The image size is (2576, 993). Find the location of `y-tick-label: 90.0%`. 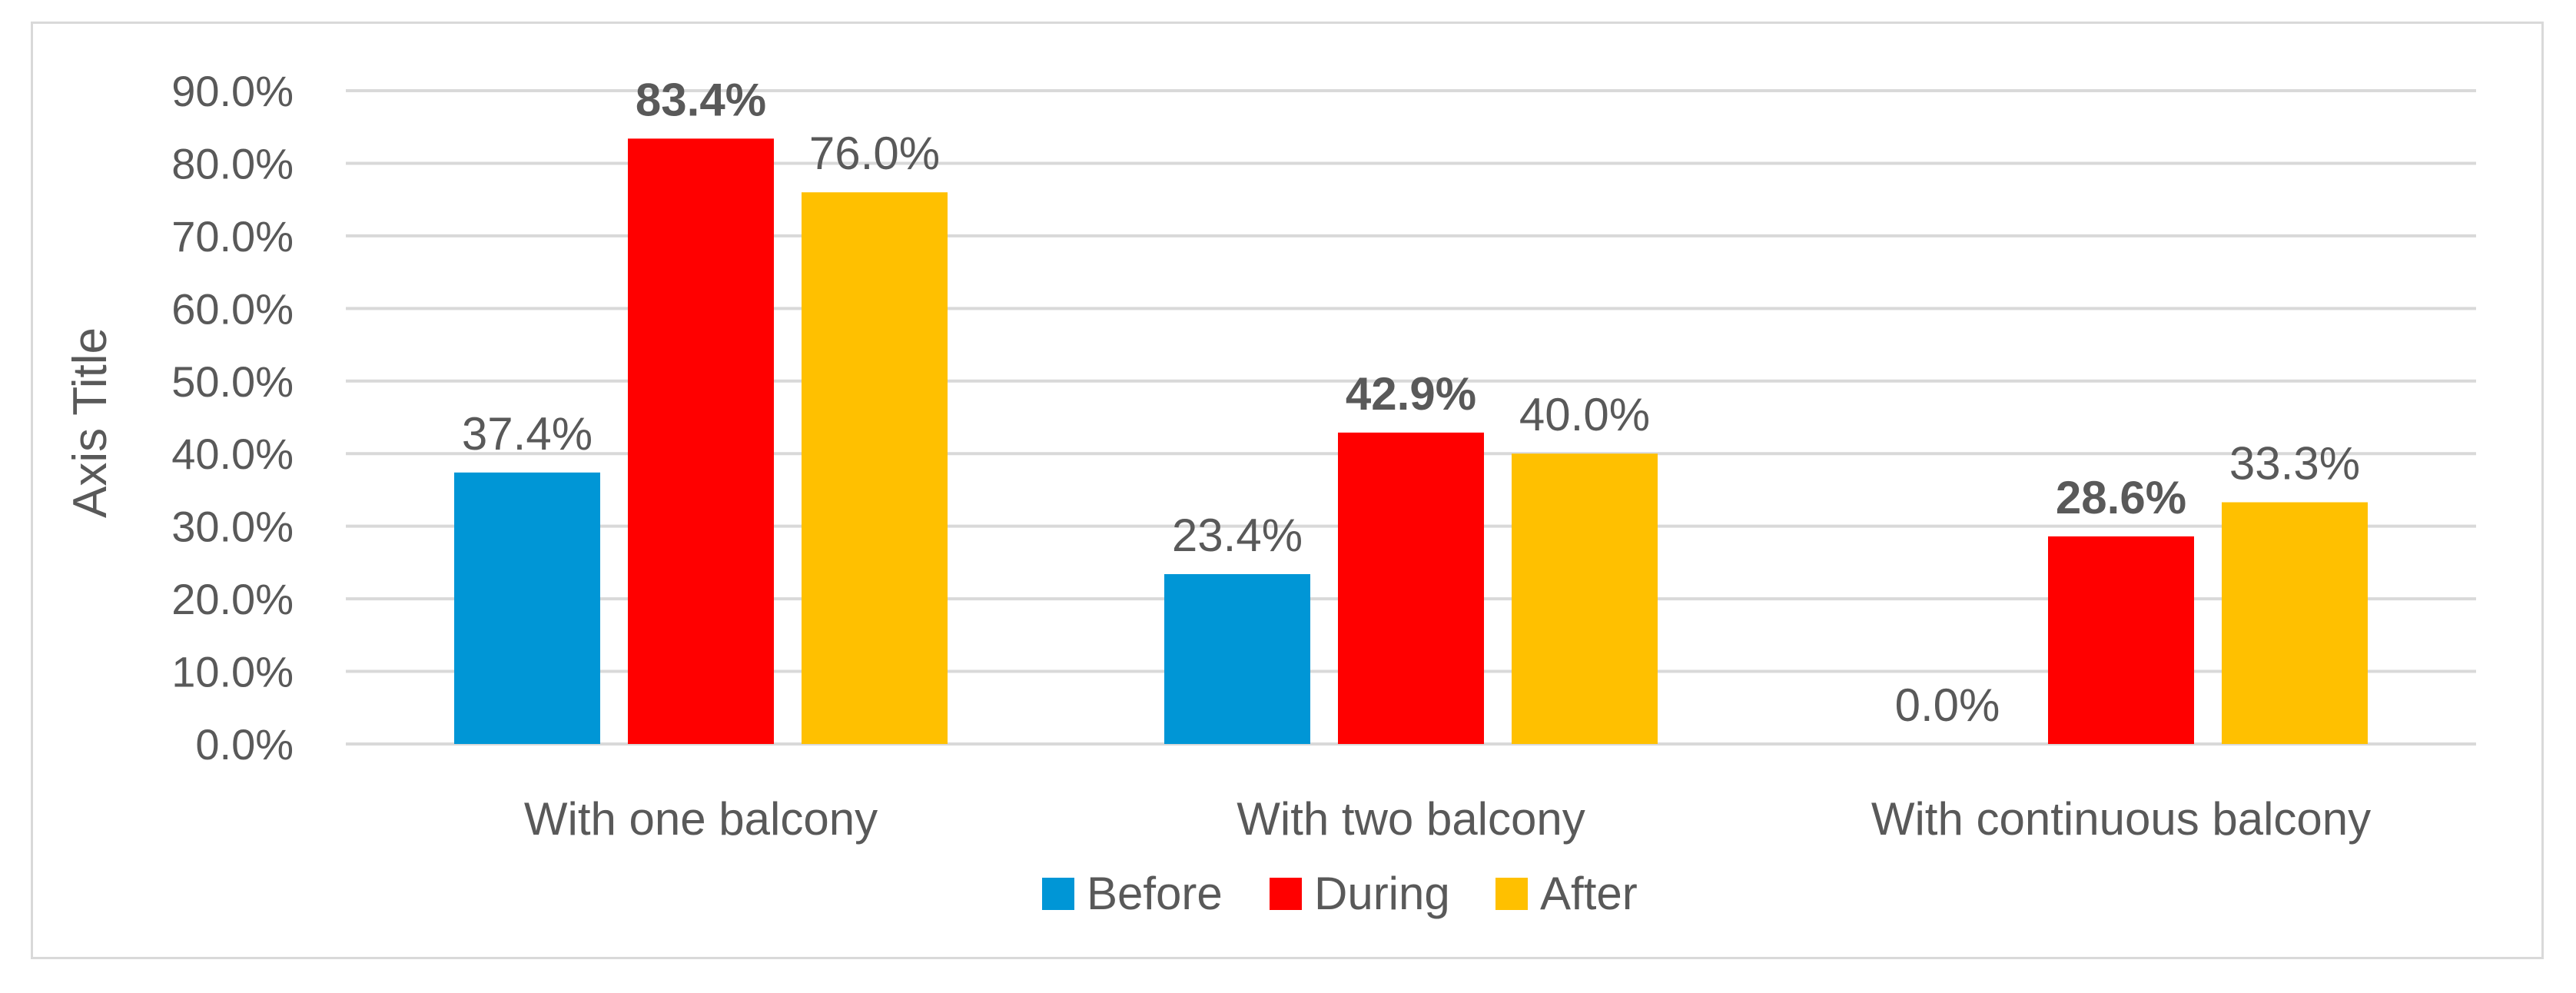

y-tick-label: 90.0% is located at coordinates (232, 91).